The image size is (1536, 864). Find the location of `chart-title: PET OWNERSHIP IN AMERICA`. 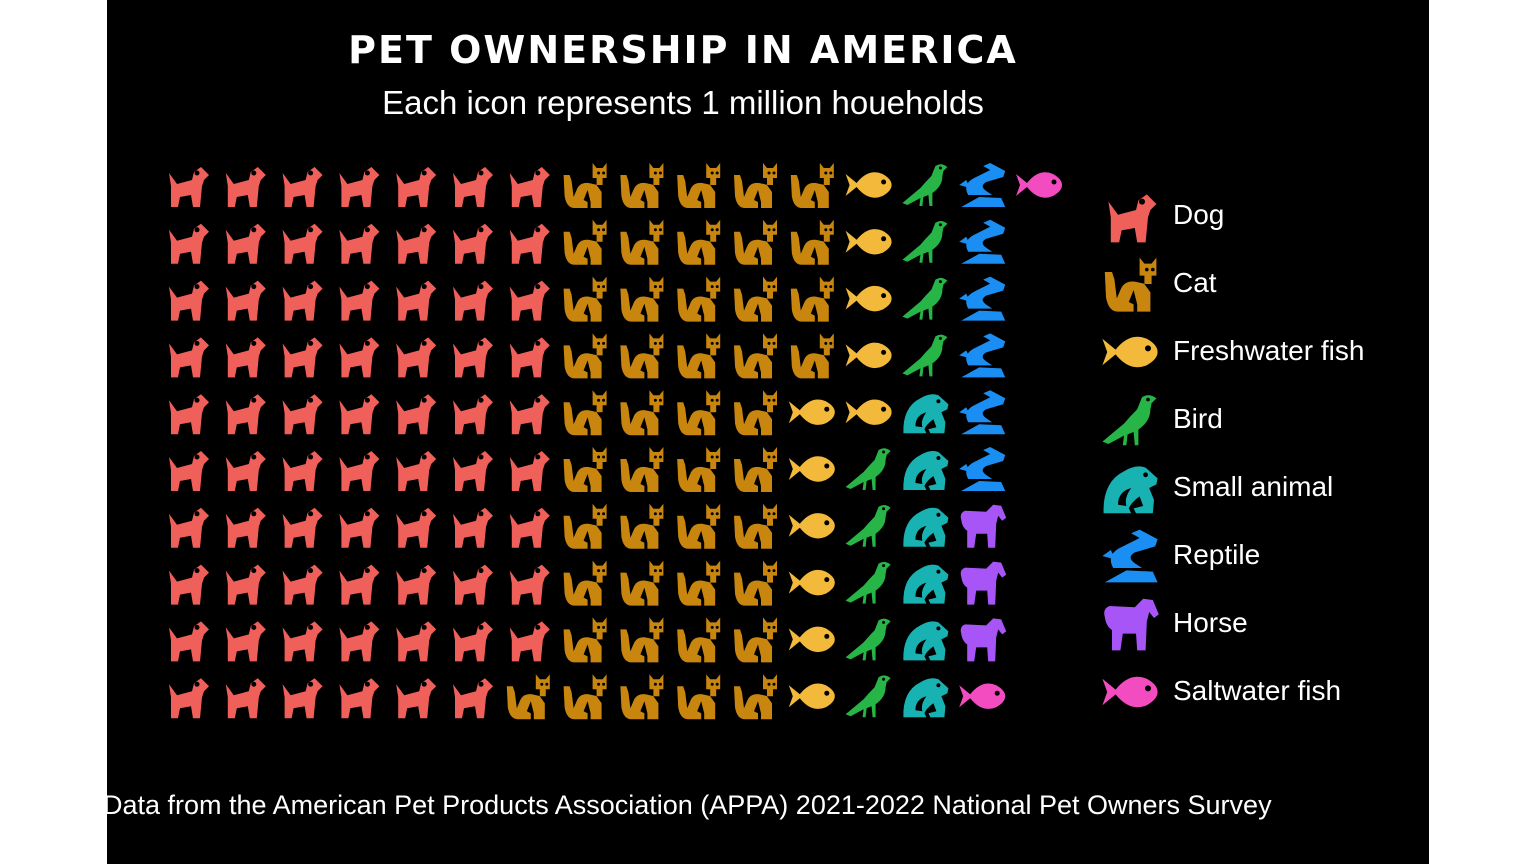

chart-title: PET OWNERSHIP IN AMERICA is located at coordinates (683, 50).